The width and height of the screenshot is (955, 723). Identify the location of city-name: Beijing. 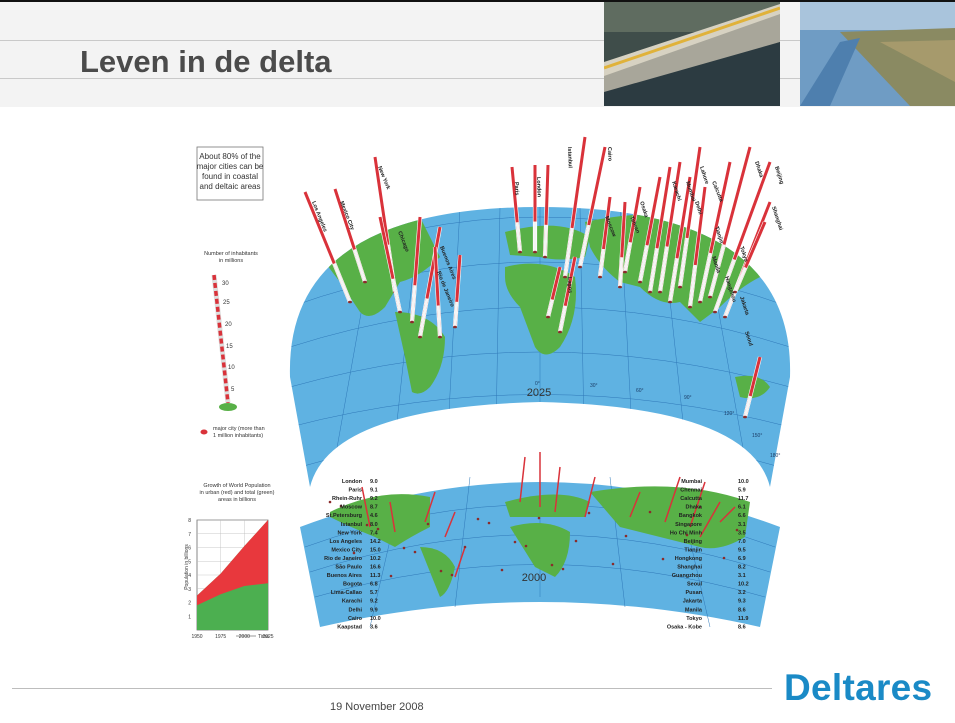
(693, 542).